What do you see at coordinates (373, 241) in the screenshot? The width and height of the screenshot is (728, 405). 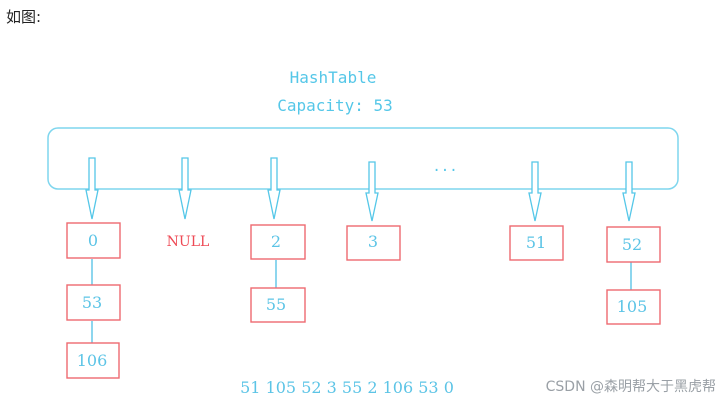 I see `node-value: 3` at bounding box center [373, 241].